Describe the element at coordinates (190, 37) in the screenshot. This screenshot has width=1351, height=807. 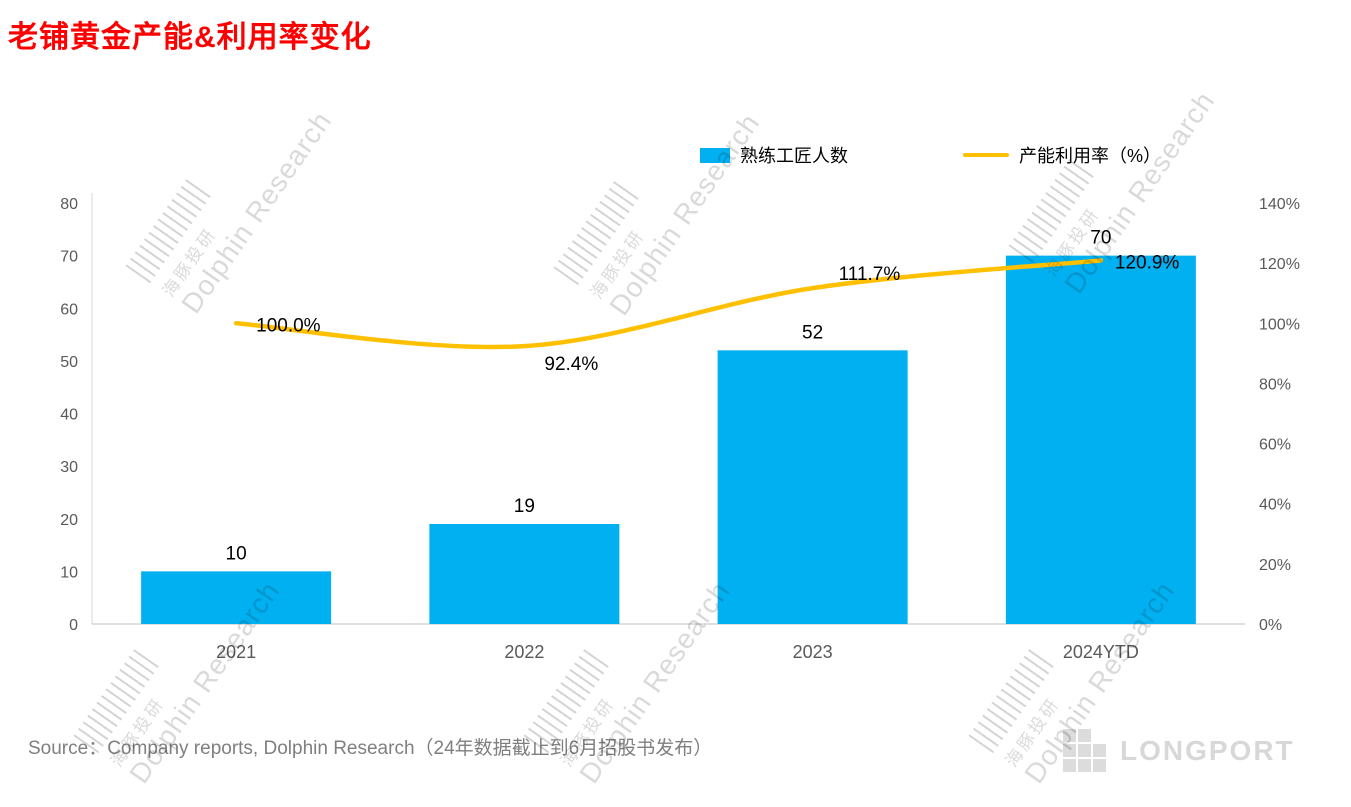
I see `page-title: 老铺黄金产能&利用率变化` at that location.